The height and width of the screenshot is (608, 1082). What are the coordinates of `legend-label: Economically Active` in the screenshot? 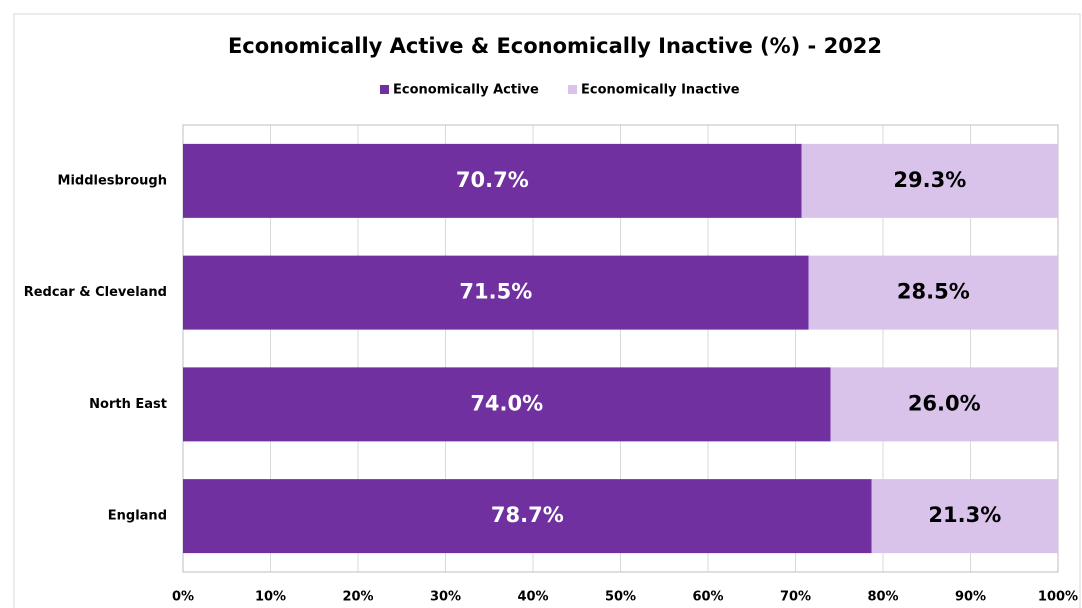 It's located at (466, 90).